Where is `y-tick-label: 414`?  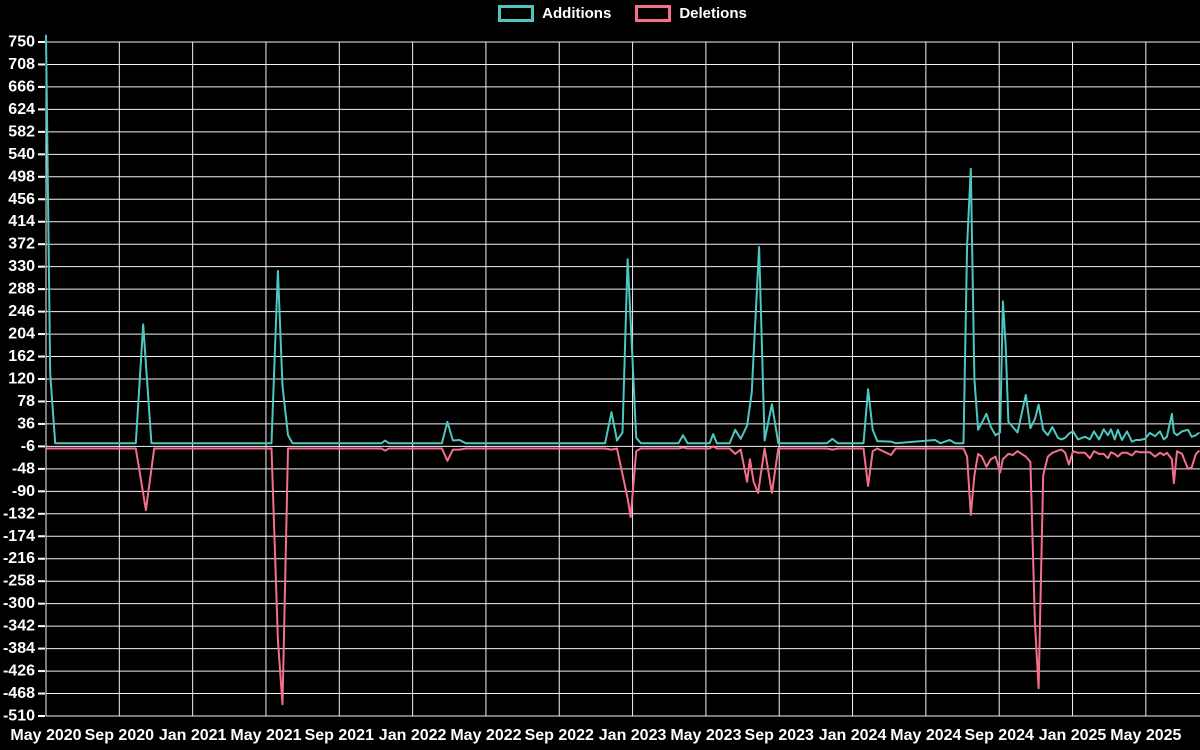 y-tick-label: 414 is located at coordinates (21, 221).